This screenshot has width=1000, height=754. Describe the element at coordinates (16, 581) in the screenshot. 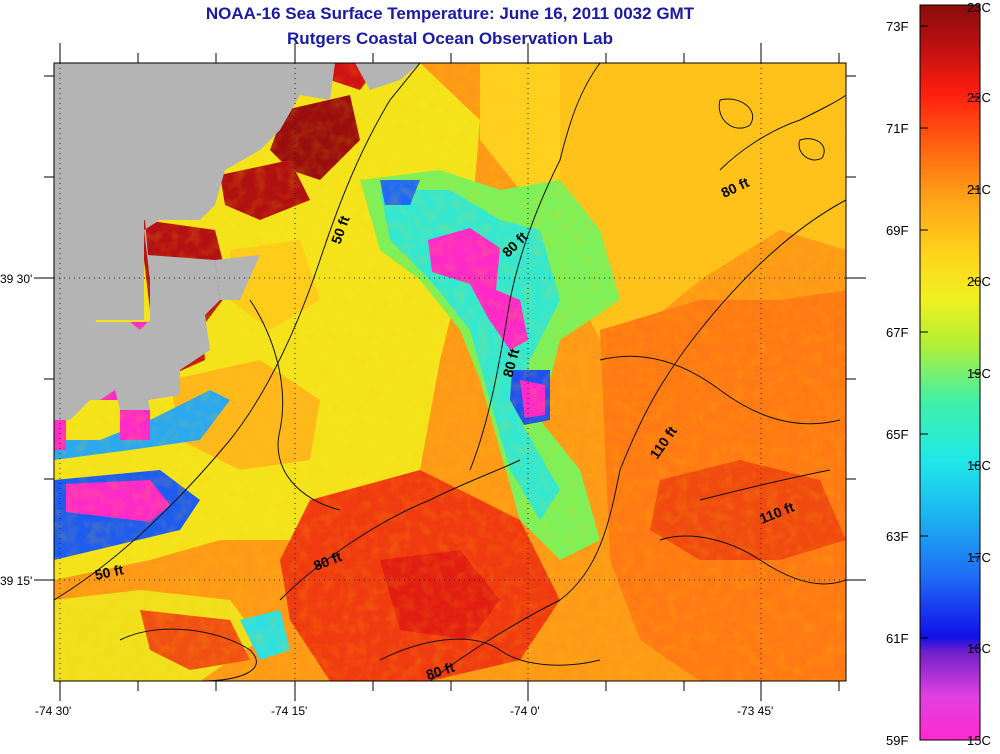

I see `lat-tick-label: 39 15'` at that location.